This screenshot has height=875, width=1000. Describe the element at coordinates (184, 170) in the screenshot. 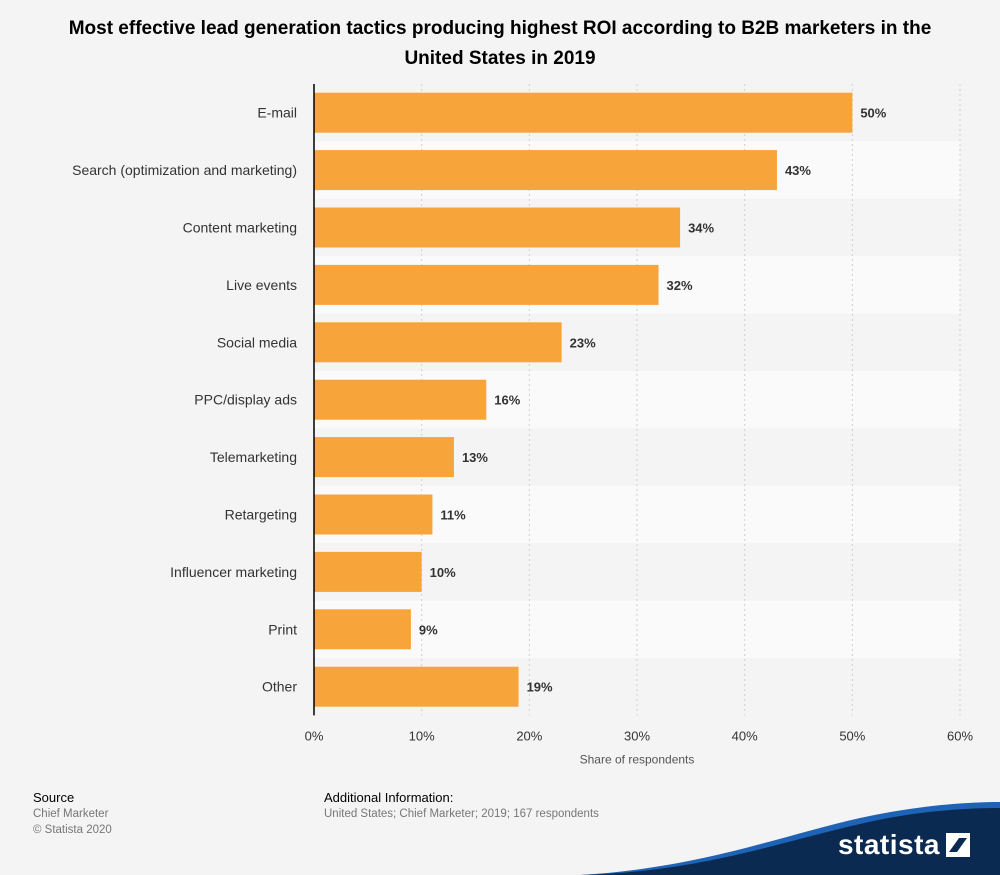

I see `category-label: Search (optimization and marketing)` at that location.